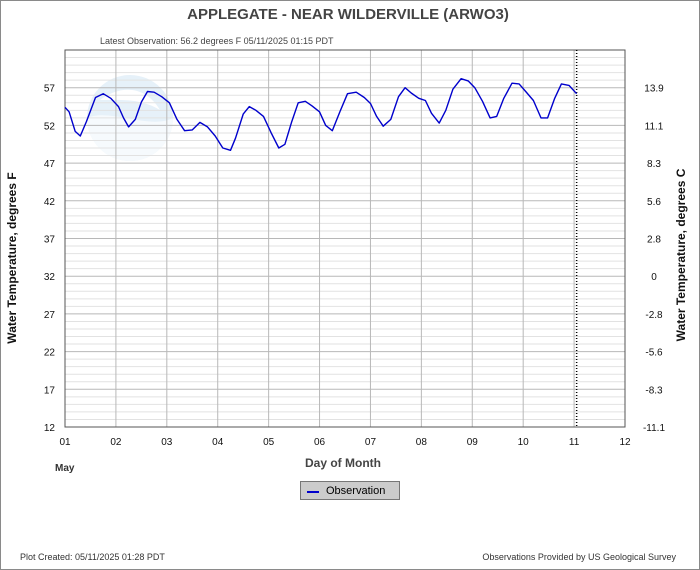  I want to click on y-tick-label-left: 22, so click(50, 353).